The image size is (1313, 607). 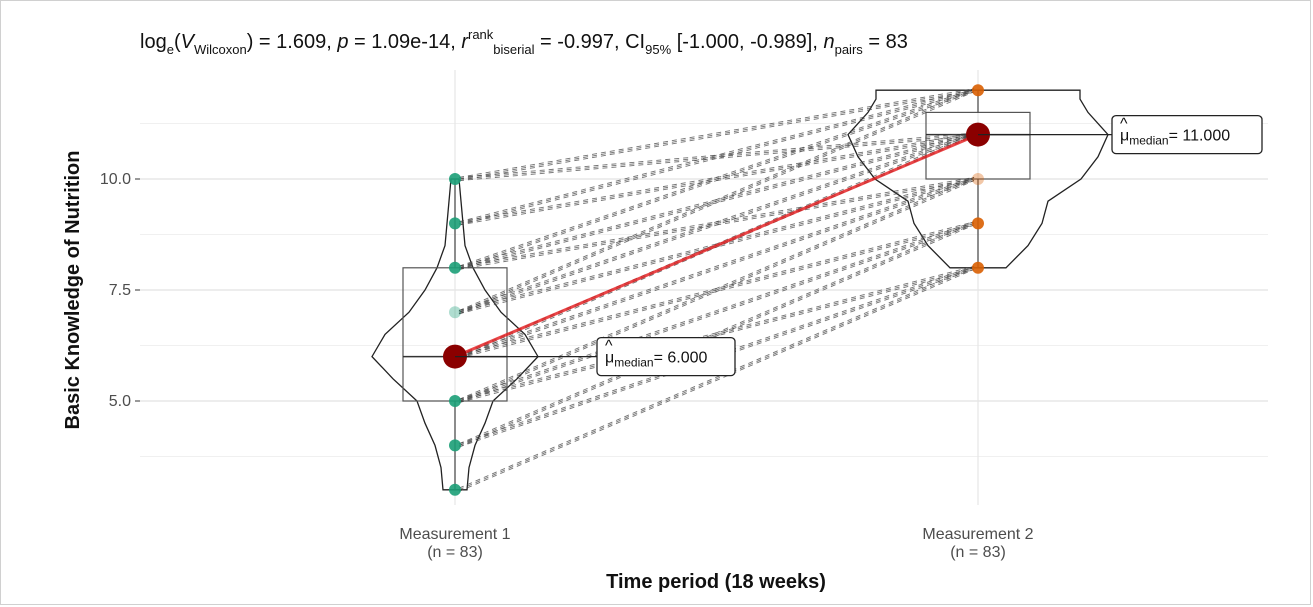 What do you see at coordinates (977, 534) in the screenshot?
I see `x-tick-label-2: Measurement 2` at bounding box center [977, 534].